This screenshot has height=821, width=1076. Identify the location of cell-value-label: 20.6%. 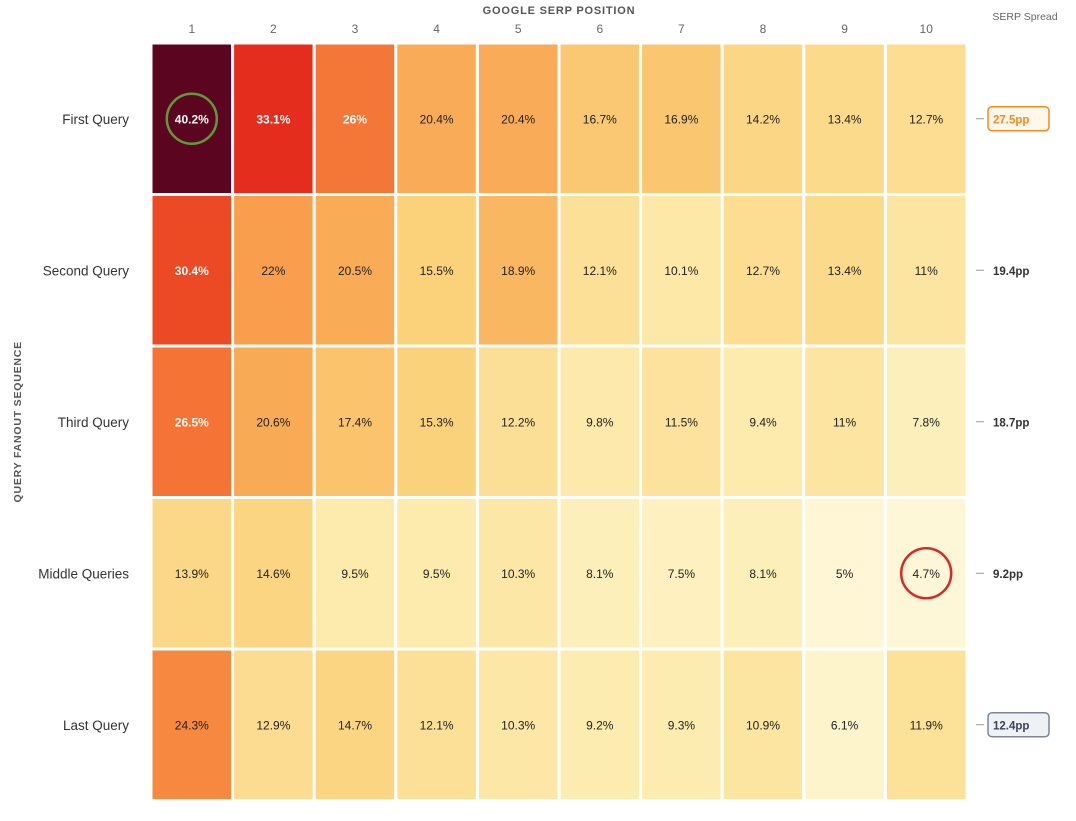
(273, 422).